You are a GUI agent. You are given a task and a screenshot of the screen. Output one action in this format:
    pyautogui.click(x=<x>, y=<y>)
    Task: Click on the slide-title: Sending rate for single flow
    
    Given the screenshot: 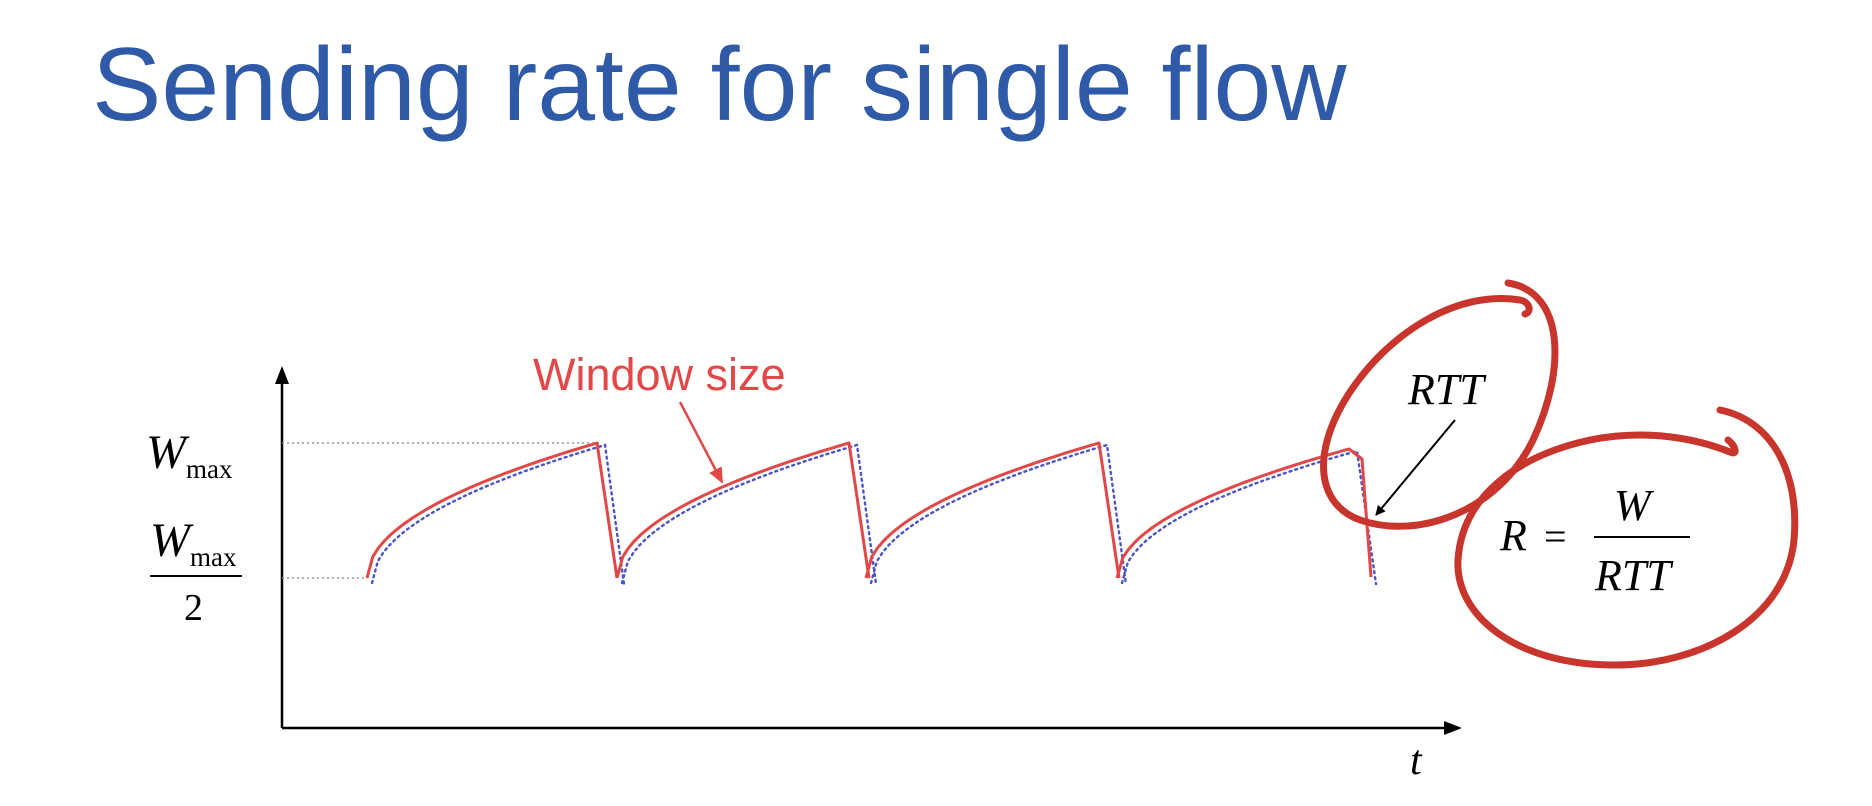 What is the action you would take?
    pyautogui.click(x=719, y=85)
    